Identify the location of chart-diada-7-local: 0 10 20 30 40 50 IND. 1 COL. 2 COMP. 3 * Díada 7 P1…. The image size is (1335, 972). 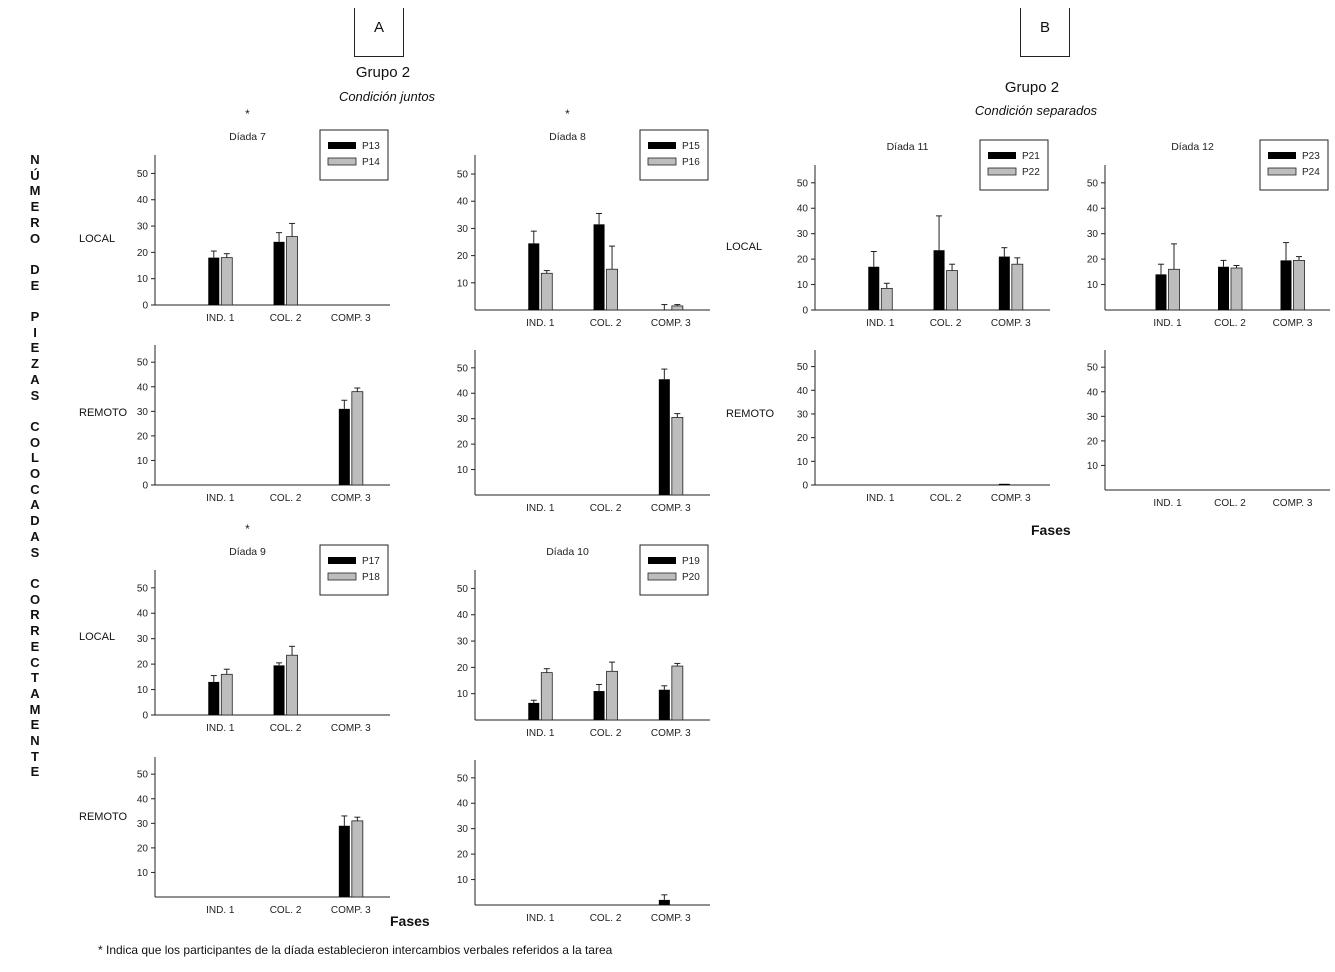
(263, 215).